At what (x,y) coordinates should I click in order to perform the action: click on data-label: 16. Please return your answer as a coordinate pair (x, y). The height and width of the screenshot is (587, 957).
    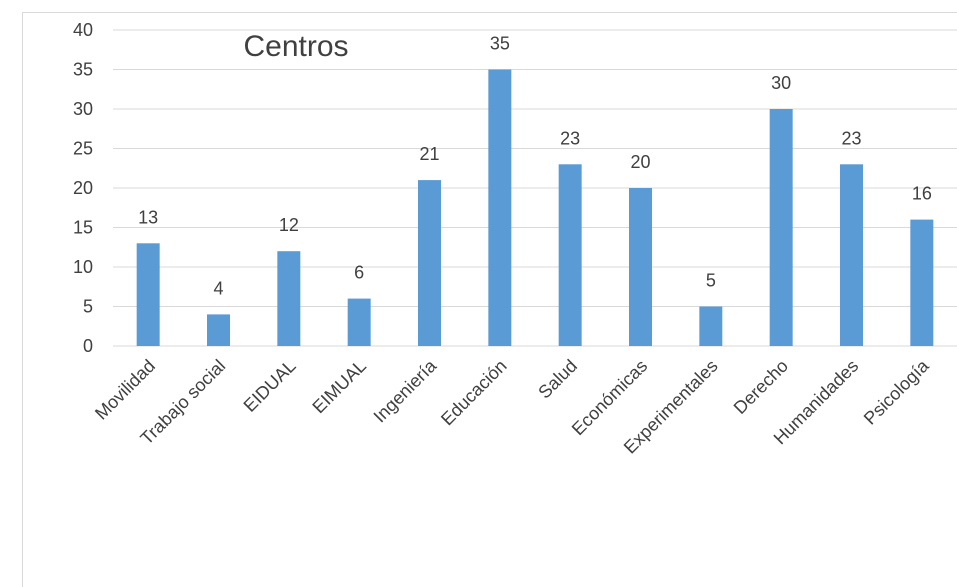
    Looking at the image, I should click on (922, 194).